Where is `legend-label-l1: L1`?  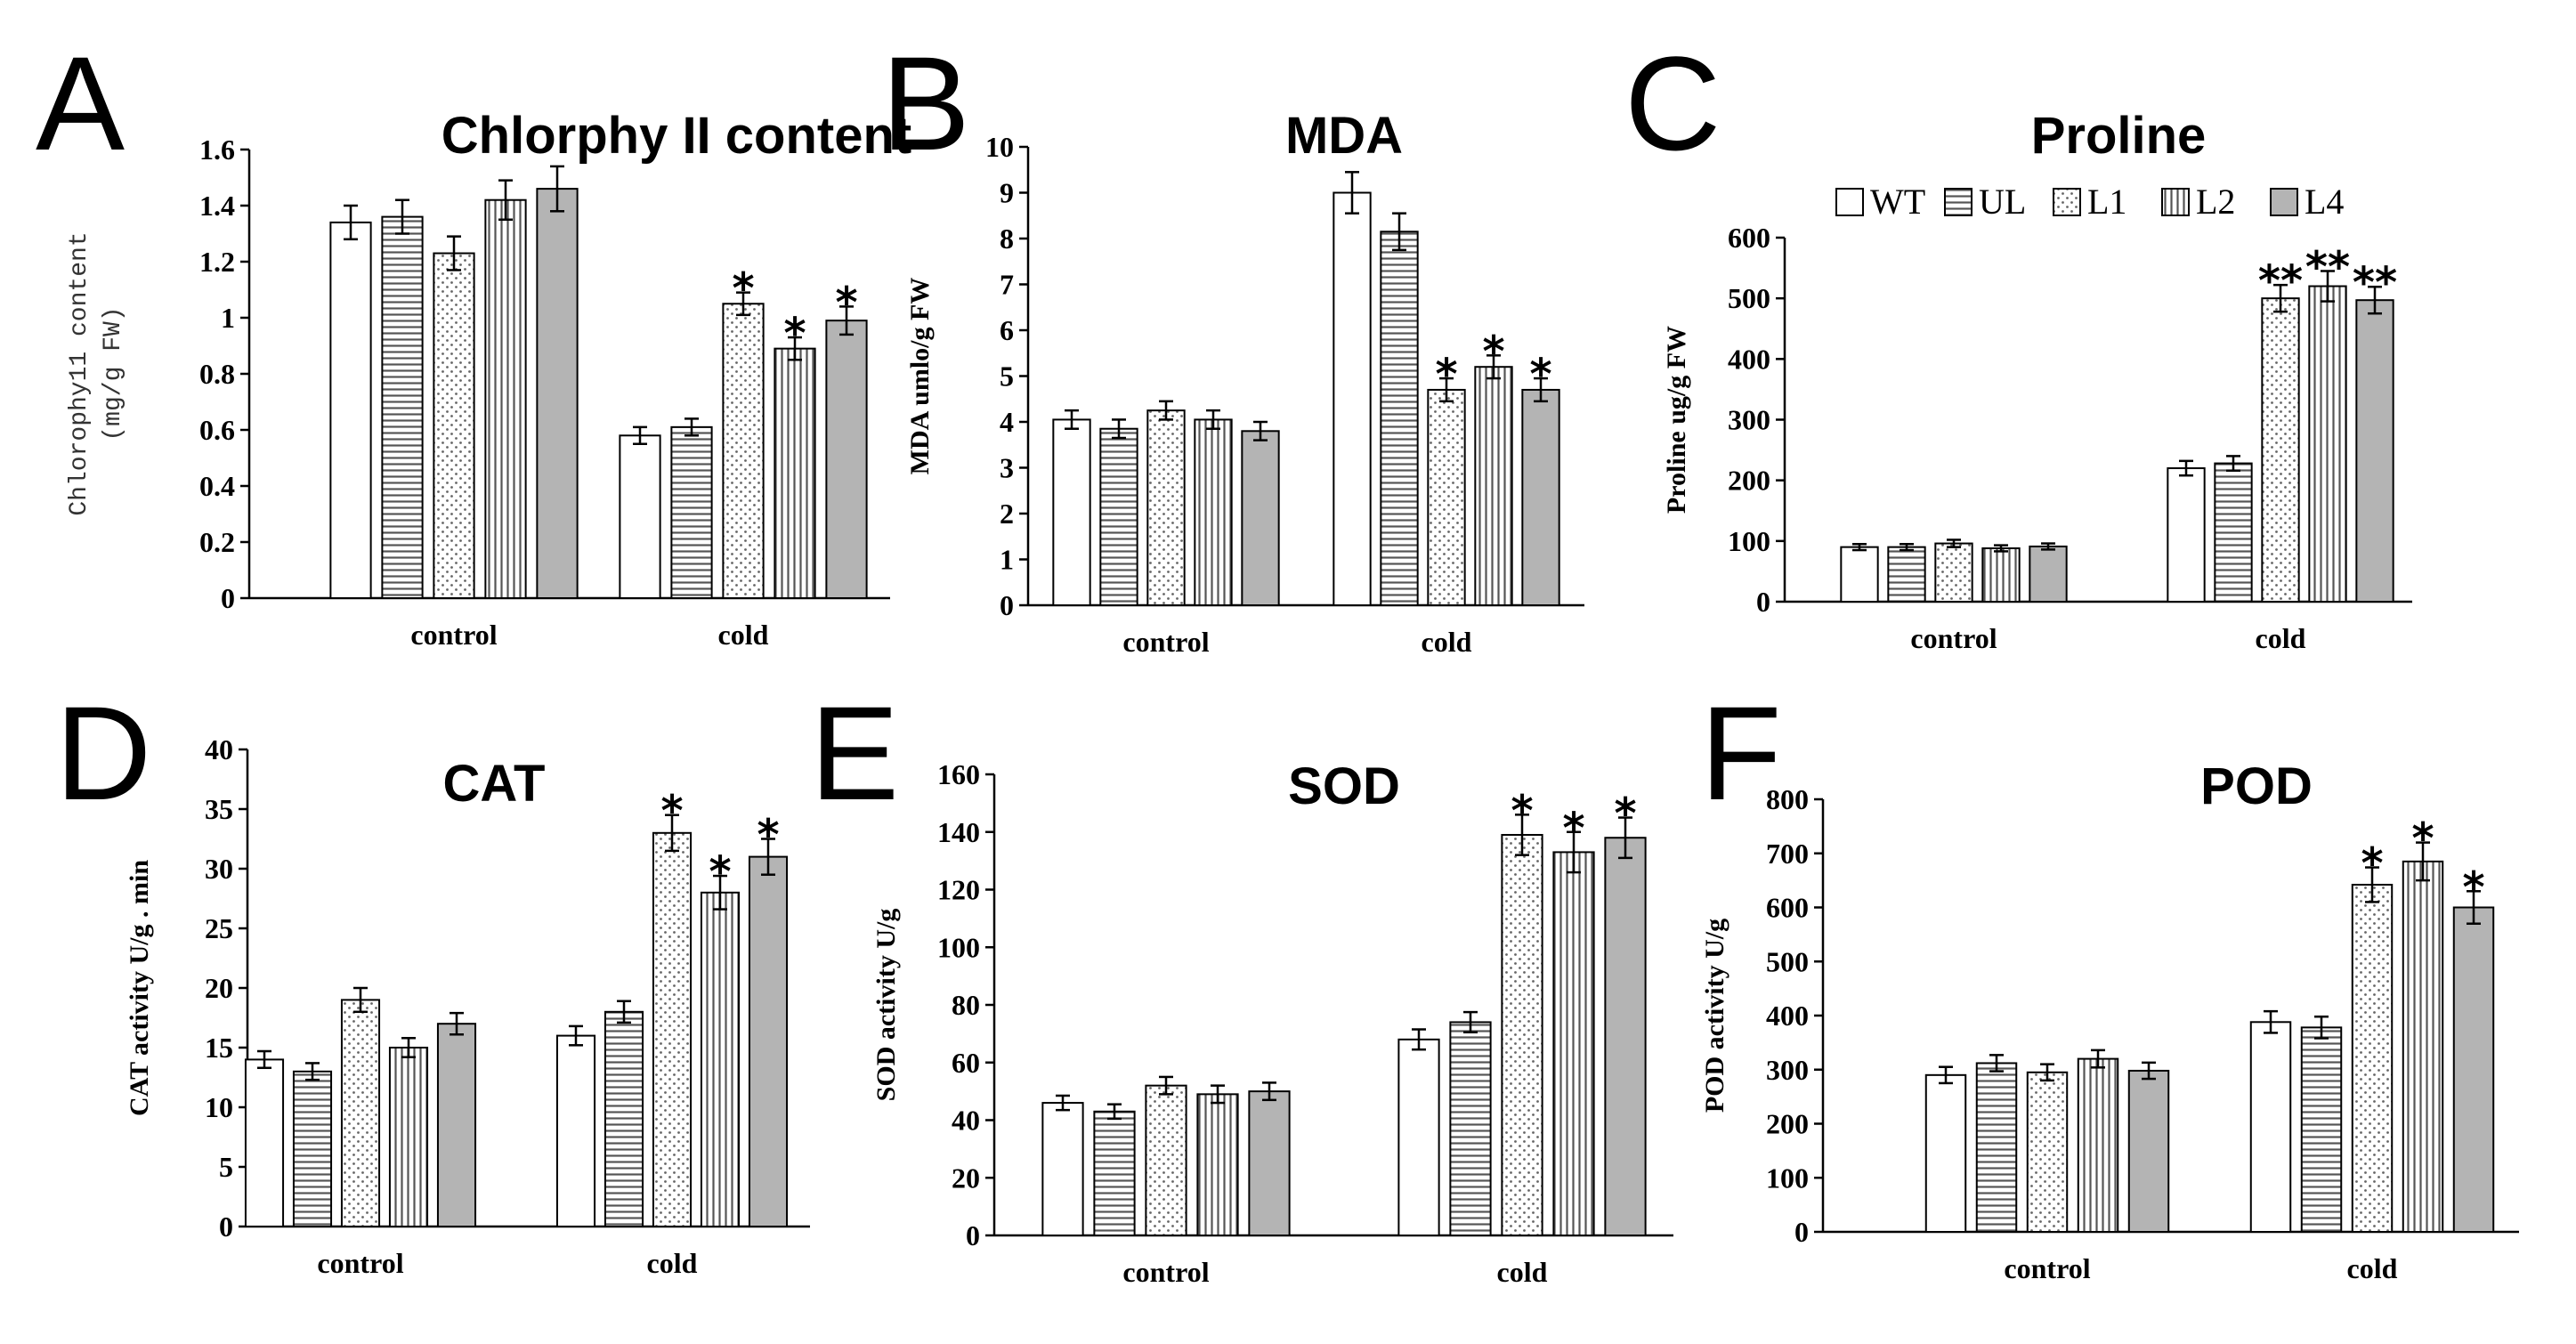 legend-label-l1: L1 is located at coordinates (2107, 202).